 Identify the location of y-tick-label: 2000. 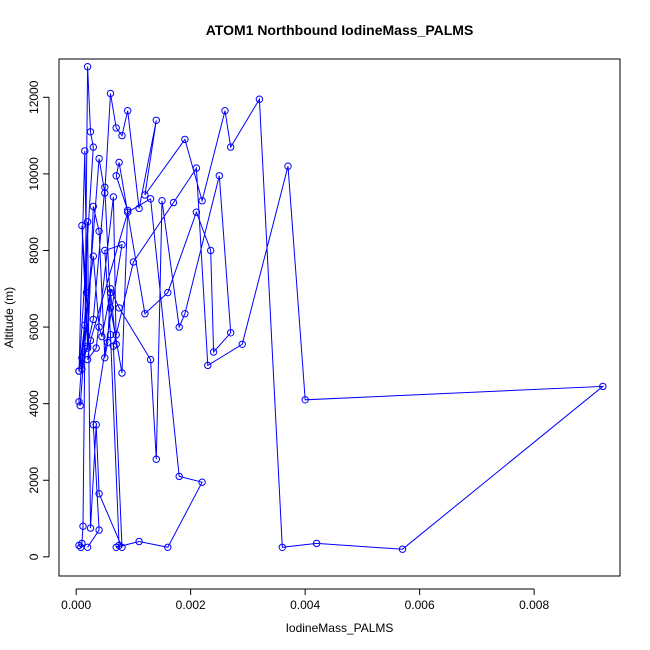
(34, 480).